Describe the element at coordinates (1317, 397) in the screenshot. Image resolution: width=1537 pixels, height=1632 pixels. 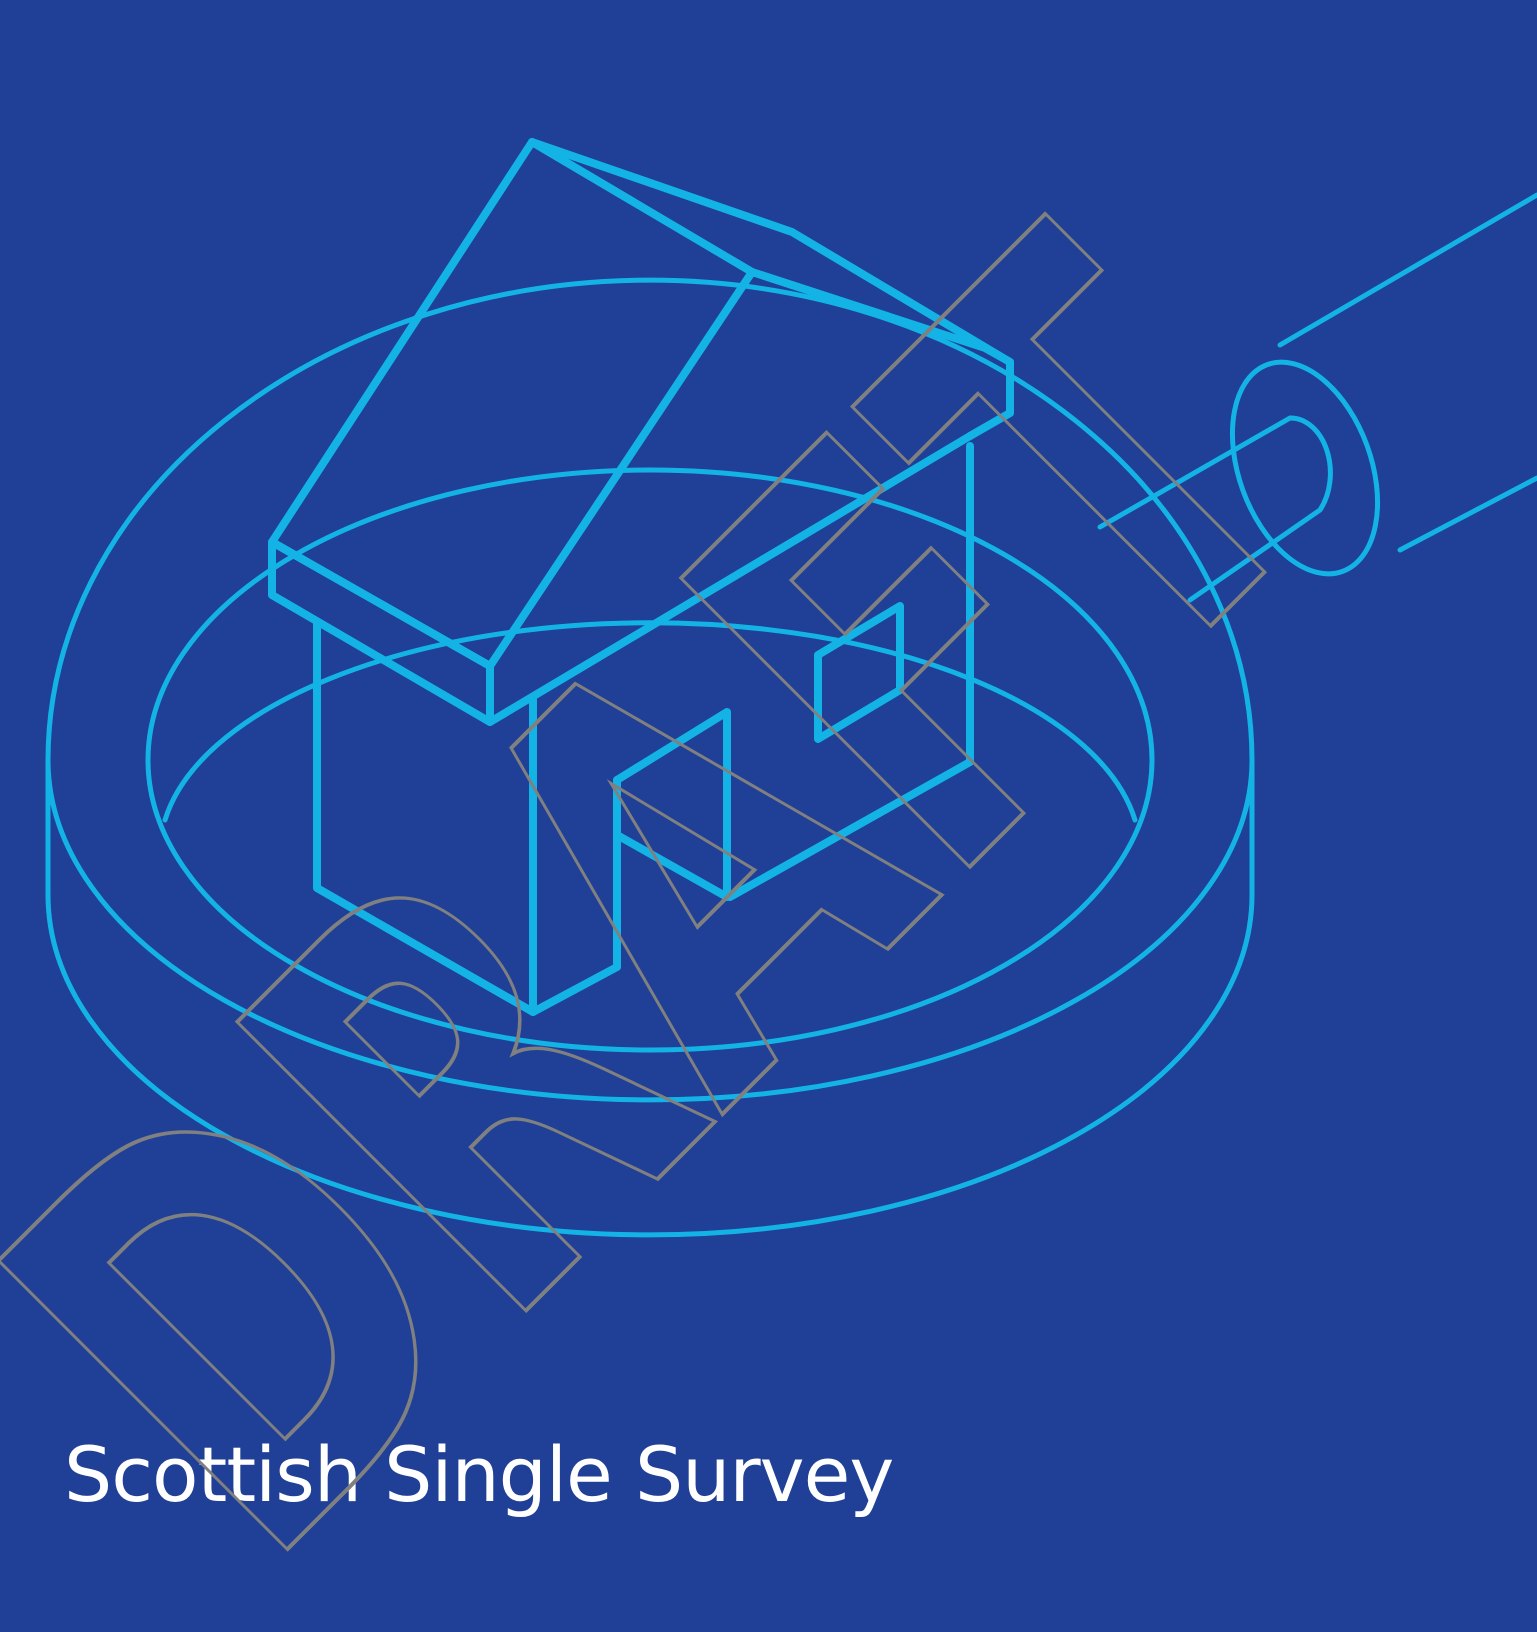
I see `magnifier-handle-icon` at that location.